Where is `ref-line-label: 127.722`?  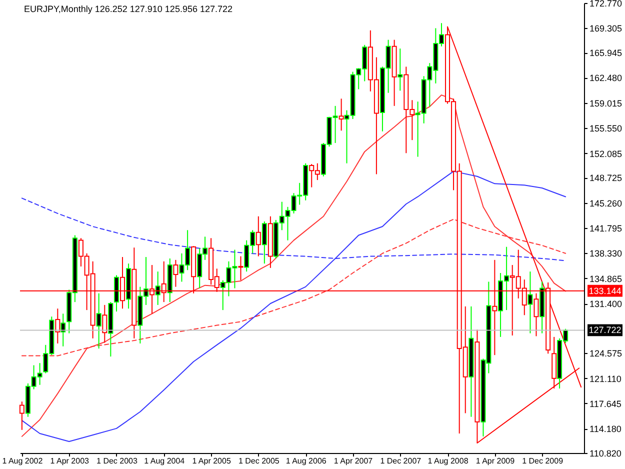
ref-line-label: 127.722 is located at coordinates (605, 330).